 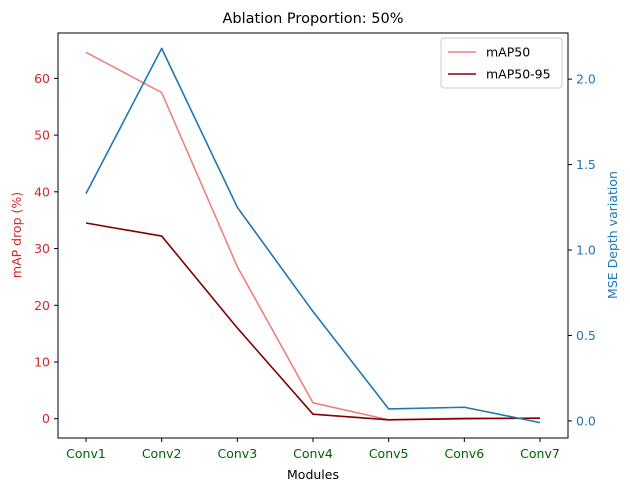 What do you see at coordinates (313, 19) in the screenshot?
I see `chart-title: Ablation Proportion: 50%` at bounding box center [313, 19].